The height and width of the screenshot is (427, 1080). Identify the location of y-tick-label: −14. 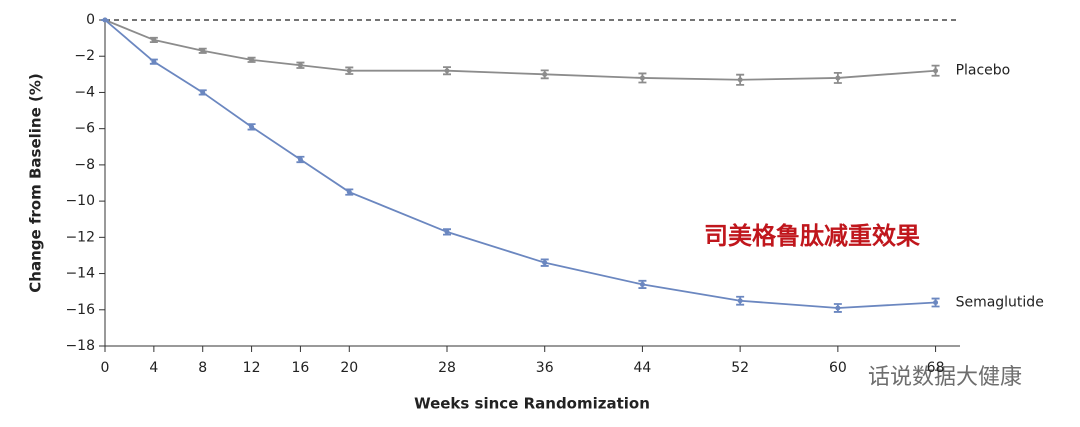
(80, 274).